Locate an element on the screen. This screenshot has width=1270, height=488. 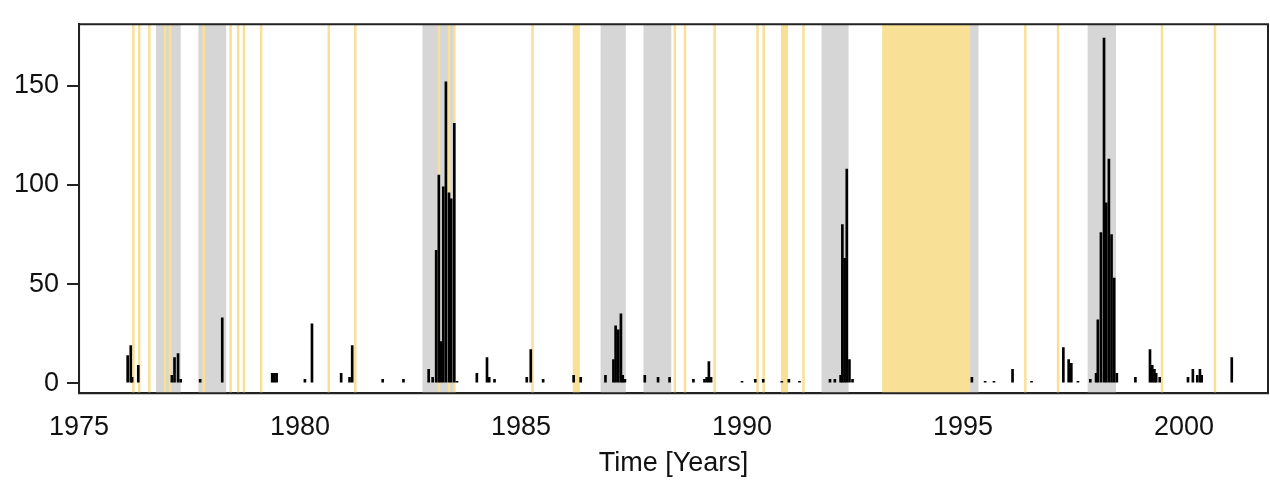
x-tick-label: 1995 is located at coordinates (963, 425).